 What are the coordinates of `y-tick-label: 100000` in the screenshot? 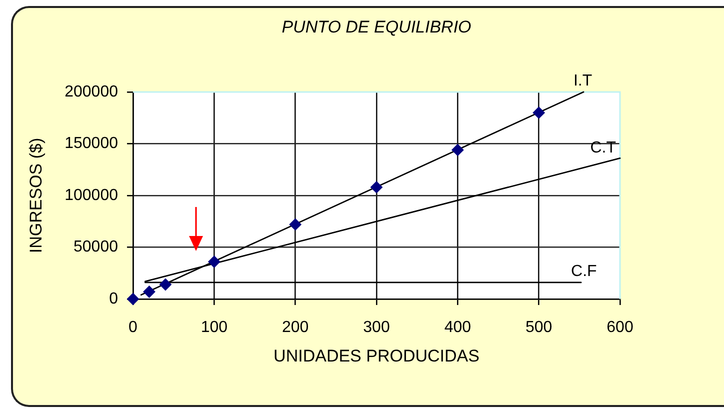 It's located at (91, 195).